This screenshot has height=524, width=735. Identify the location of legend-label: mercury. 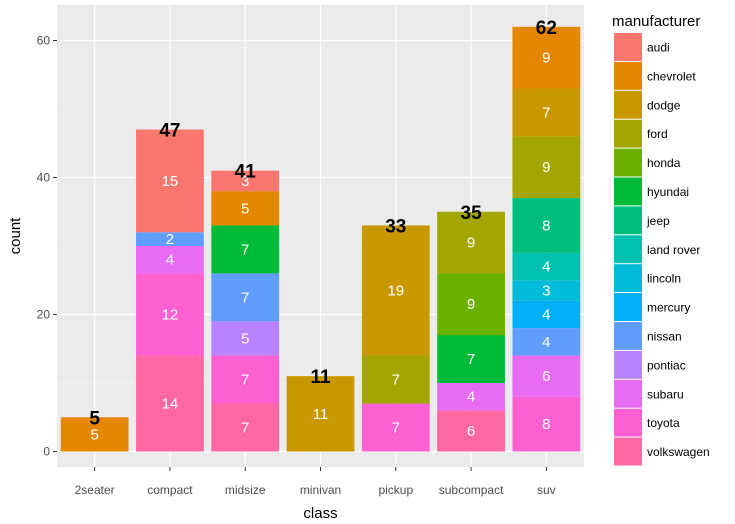
(668, 308).